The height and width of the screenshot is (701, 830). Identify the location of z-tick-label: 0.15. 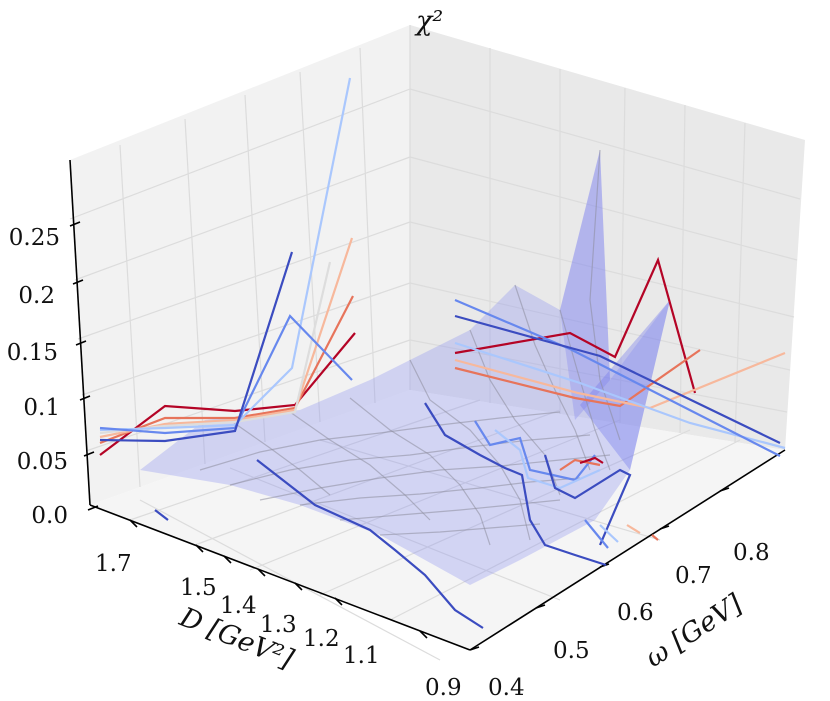
(32, 353).